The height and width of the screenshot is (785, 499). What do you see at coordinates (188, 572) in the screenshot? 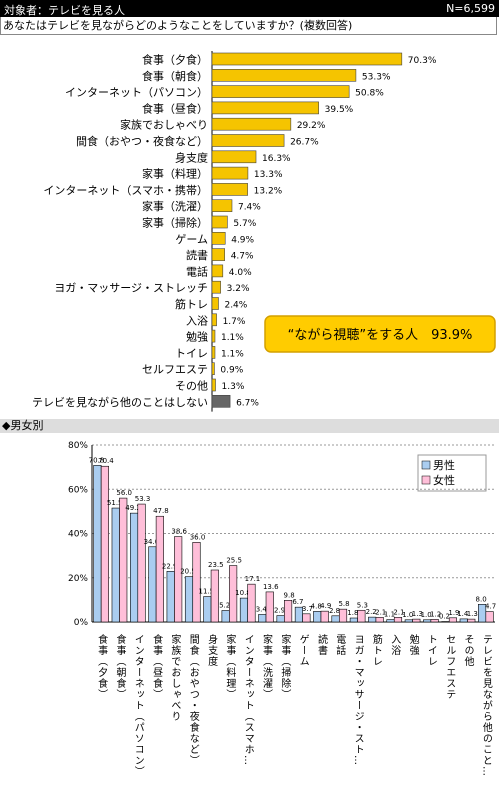
I see `data-label-male: 20.5` at bounding box center [188, 572].